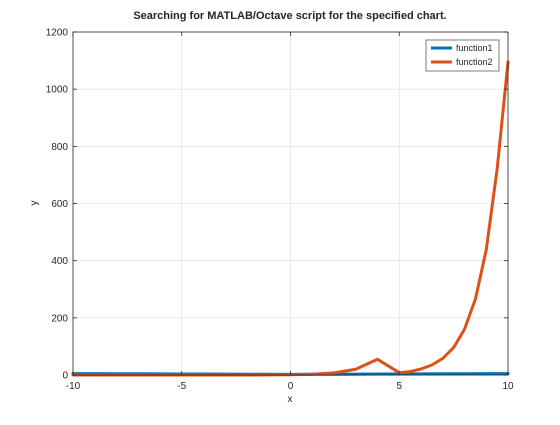  What do you see at coordinates (59, 261) in the screenshot?
I see `y-tick-label: 400` at bounding box center [59, 261].